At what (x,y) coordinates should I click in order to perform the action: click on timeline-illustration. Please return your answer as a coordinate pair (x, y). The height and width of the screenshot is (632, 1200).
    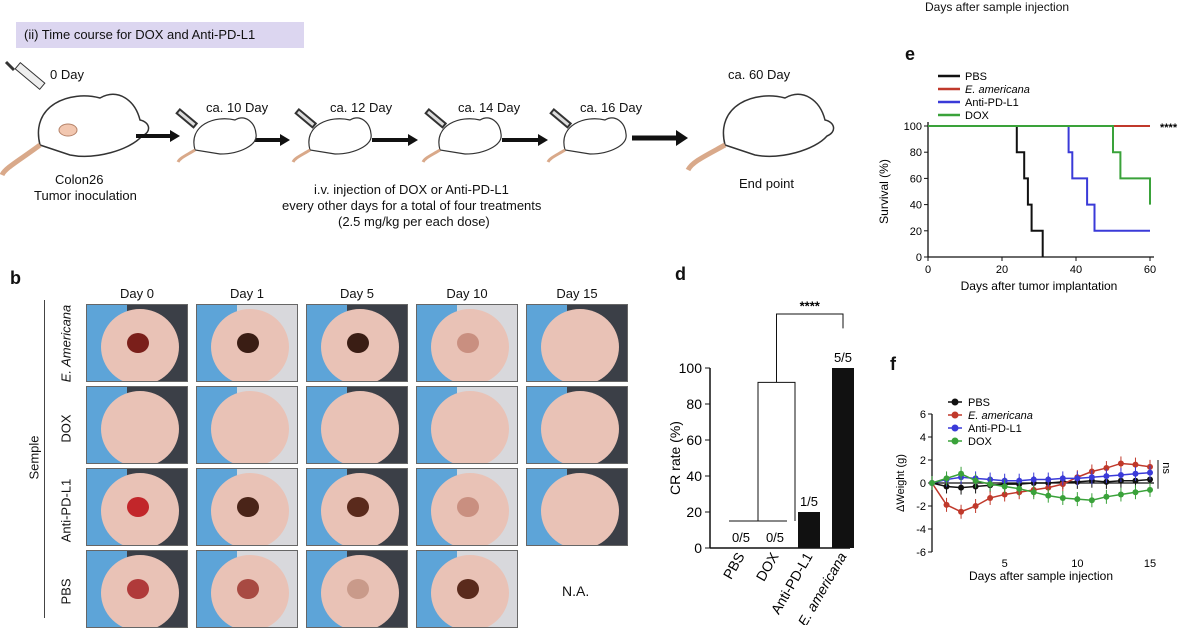
    Looking at the image, I should click on (417, 118).